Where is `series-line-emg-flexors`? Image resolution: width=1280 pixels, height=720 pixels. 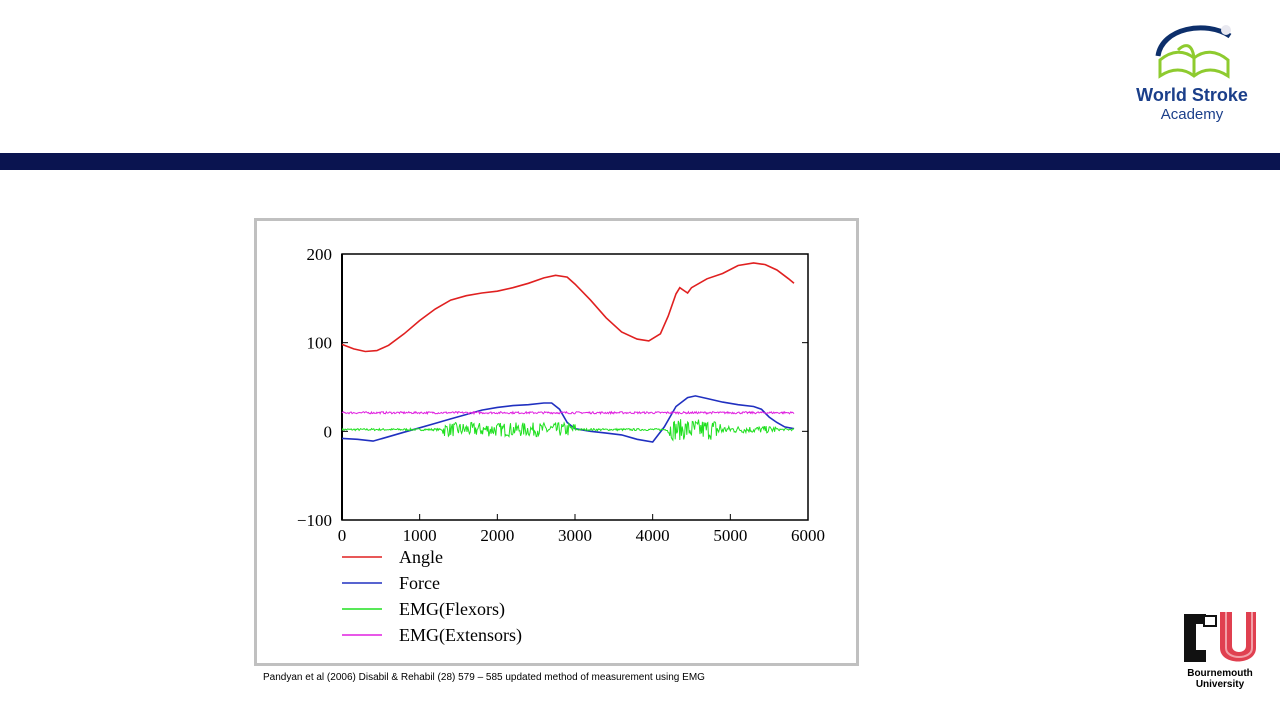 series-line-emg-flexors is located at coordinates (568, 430).